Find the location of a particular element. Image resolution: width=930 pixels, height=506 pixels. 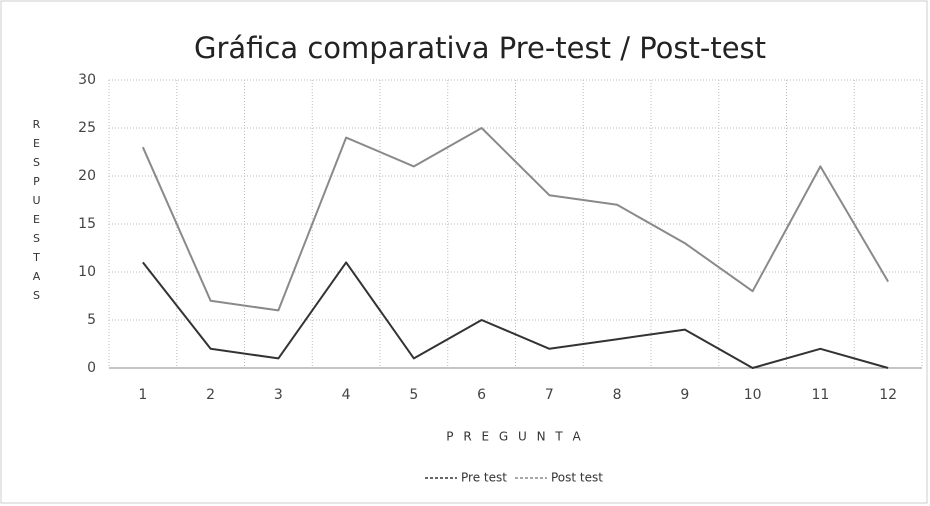

x-tick-label: 11 is located at coordinates (820, 395).